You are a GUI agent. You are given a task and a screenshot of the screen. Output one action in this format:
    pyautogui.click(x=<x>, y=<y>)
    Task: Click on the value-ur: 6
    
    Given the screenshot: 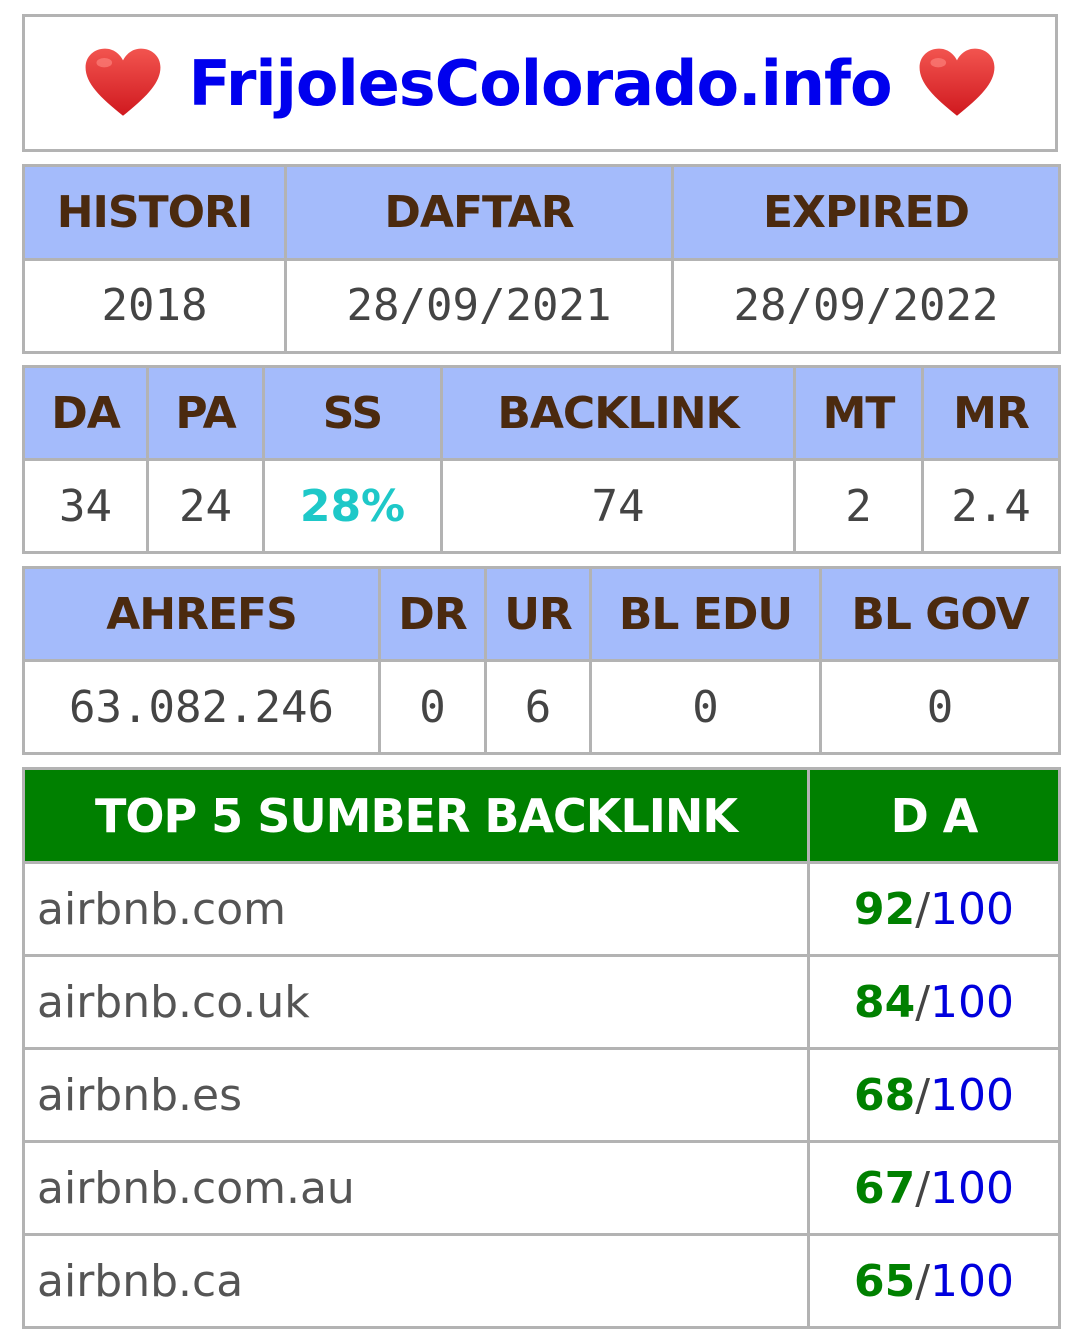 What is the action you would take?
    pyautogui.click(x=538, y=707)
    